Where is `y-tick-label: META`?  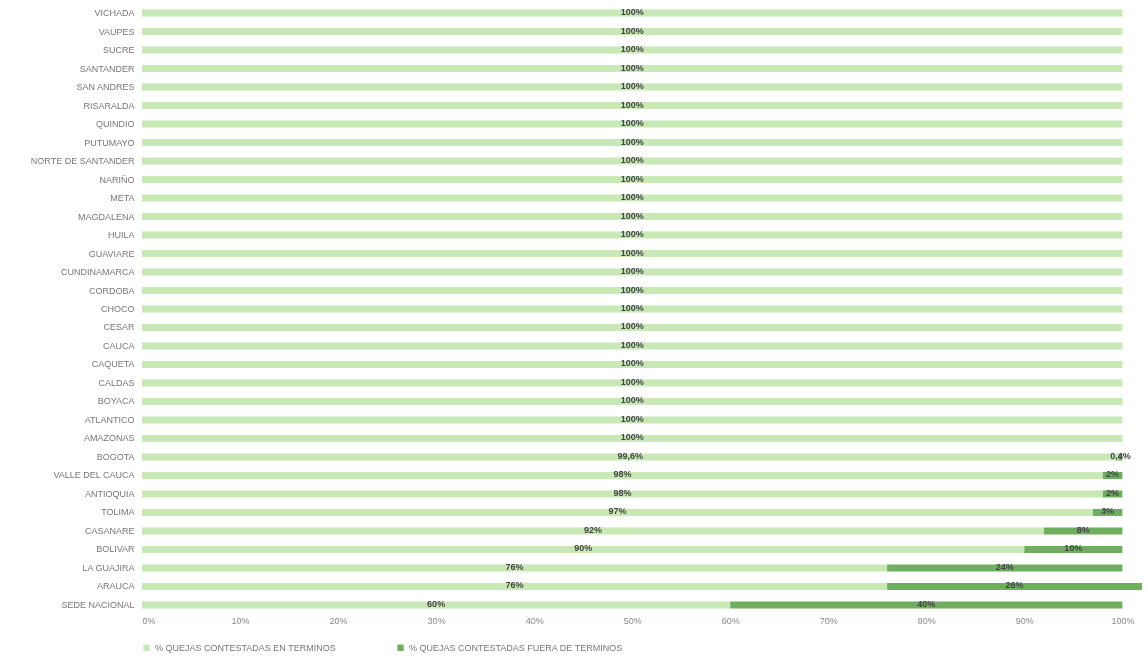 y-tick-label: META is located at coordinates (122, 198).